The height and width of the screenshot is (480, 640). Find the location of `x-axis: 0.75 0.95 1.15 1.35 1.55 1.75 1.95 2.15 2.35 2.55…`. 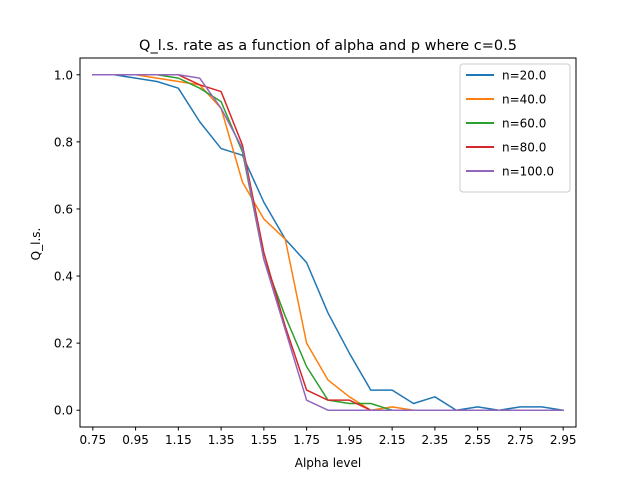

x-axis: 0.75 0.95 1.15 1.35 1.55 1.75 1.95 2.15 2.35 2.55… is located at coordinates (328, 437).